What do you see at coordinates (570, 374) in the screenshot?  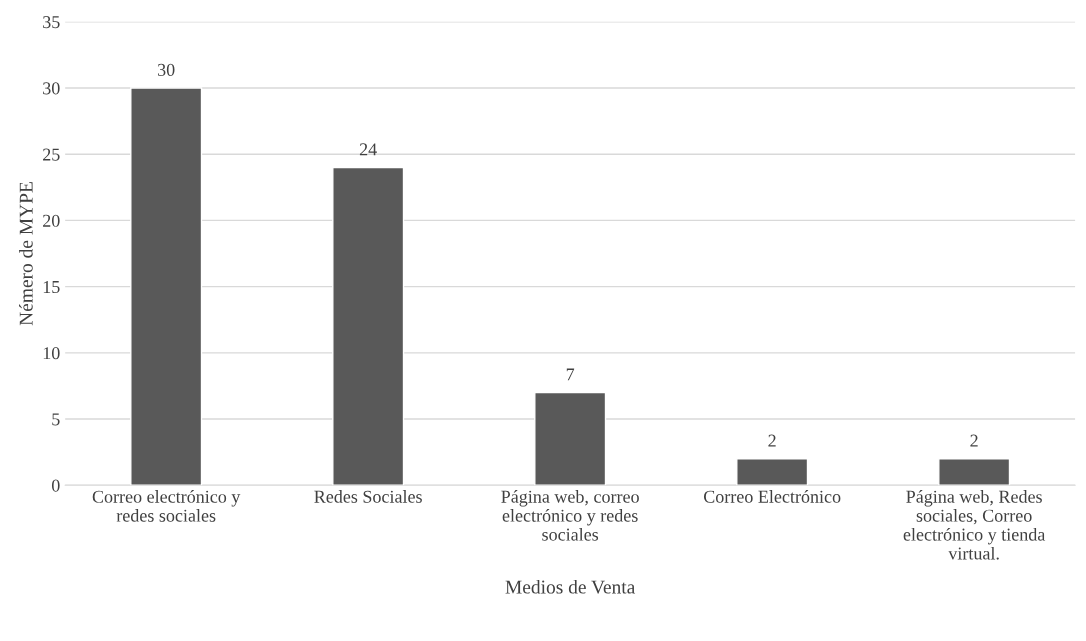 I see `data-label: 7` at bounding box center [570, 374].